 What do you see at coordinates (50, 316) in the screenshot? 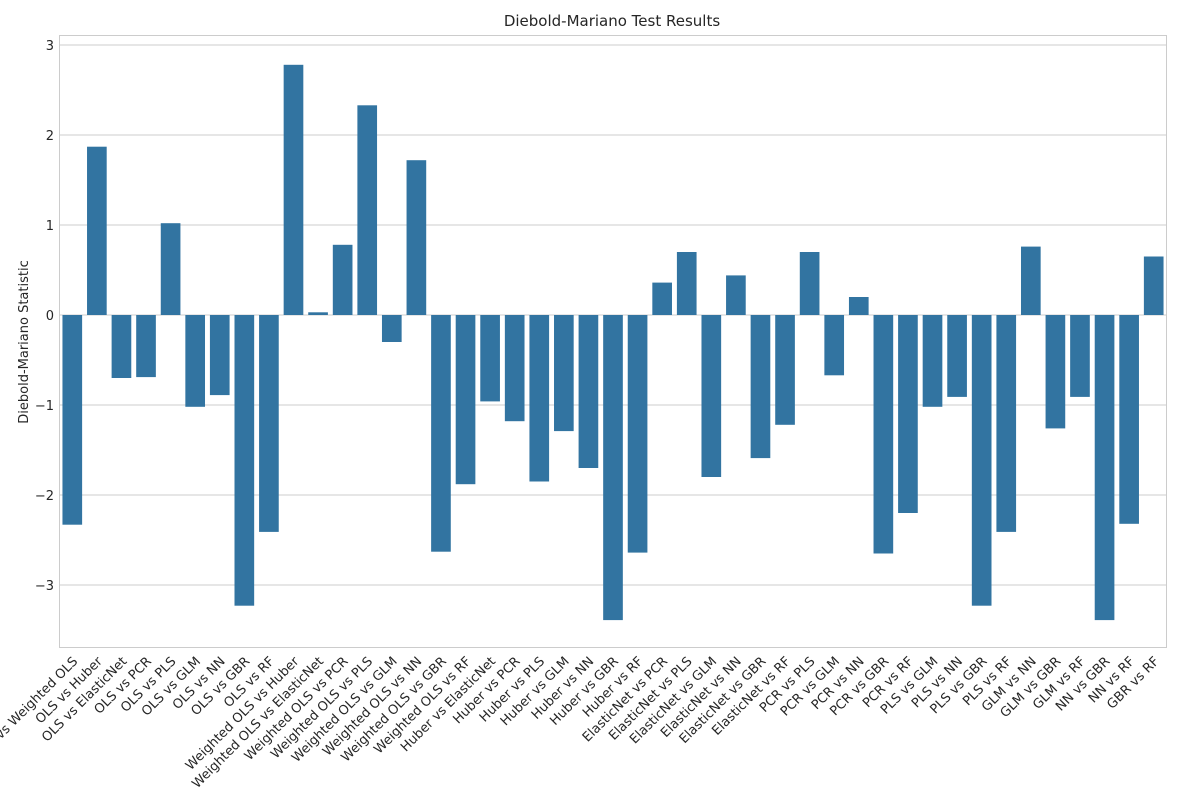
I see `y-tick-label: 0` at bounding box center [50, 316].